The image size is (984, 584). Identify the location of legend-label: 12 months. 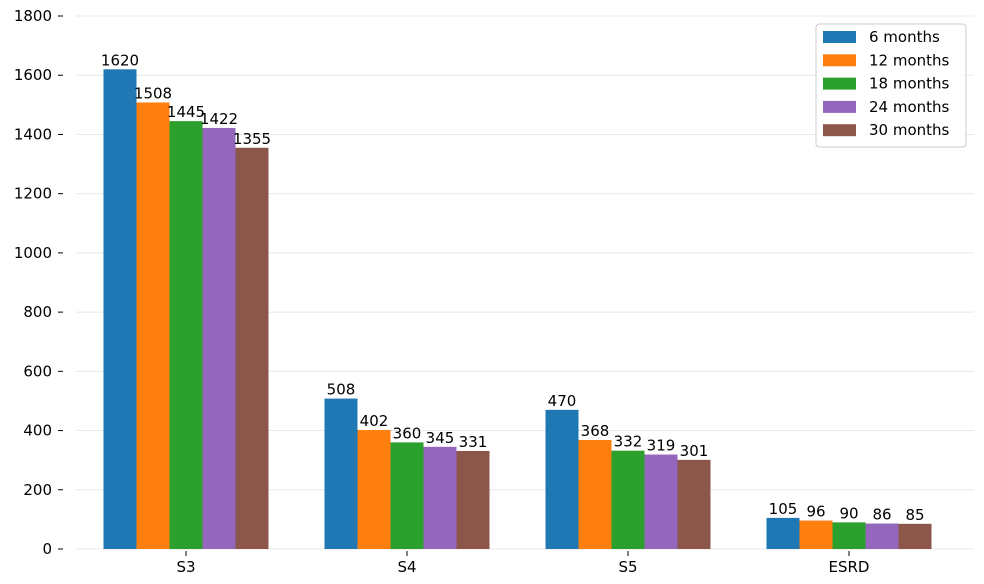
(909, 60).